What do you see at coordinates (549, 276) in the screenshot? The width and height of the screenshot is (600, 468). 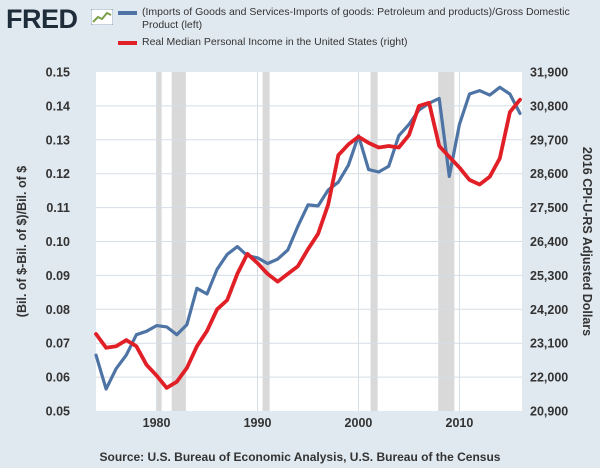 I see `y-tick-label-right: 25,300` at bounding box center [549, 276].